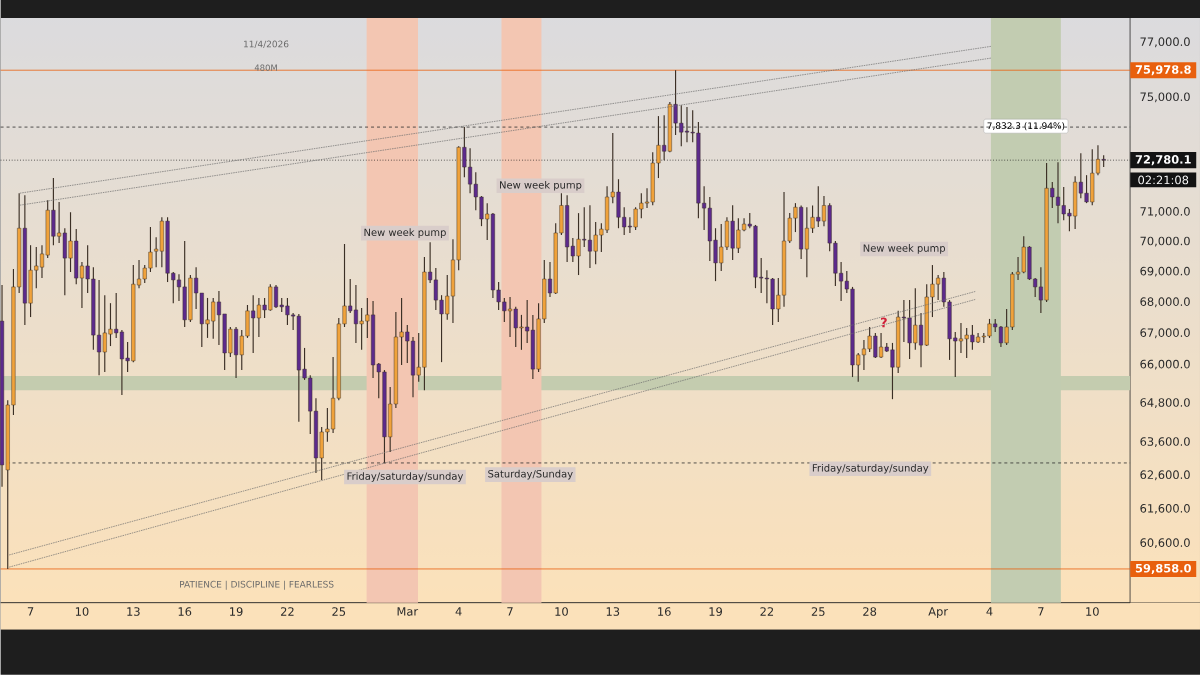 The image size is (1200, 675). What do you see at coordinates (938, 613) in the screenshot?
I see `x-tick-label: Apr` at bounding box center [938, 613].